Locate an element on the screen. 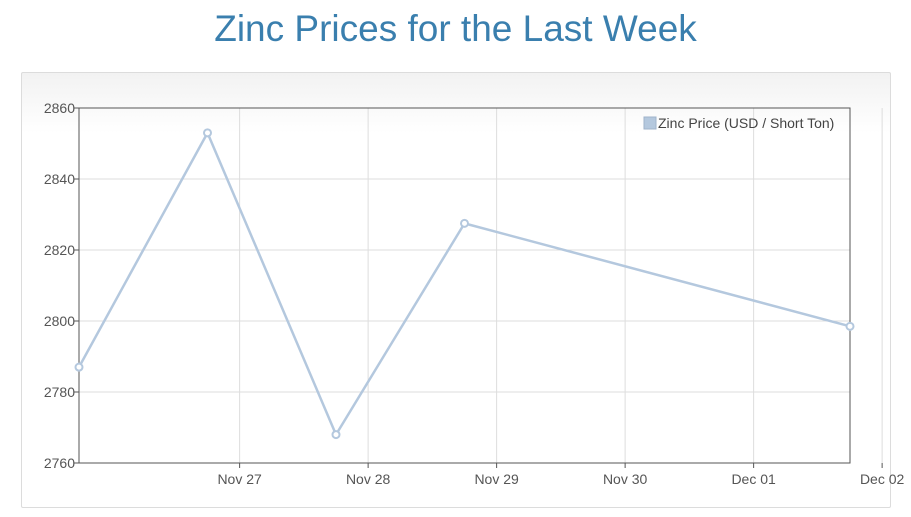 This screenshot has width=911, height=517. legend: Zinc Price (USD / Short Ton) is located at coordinates (738, 123).